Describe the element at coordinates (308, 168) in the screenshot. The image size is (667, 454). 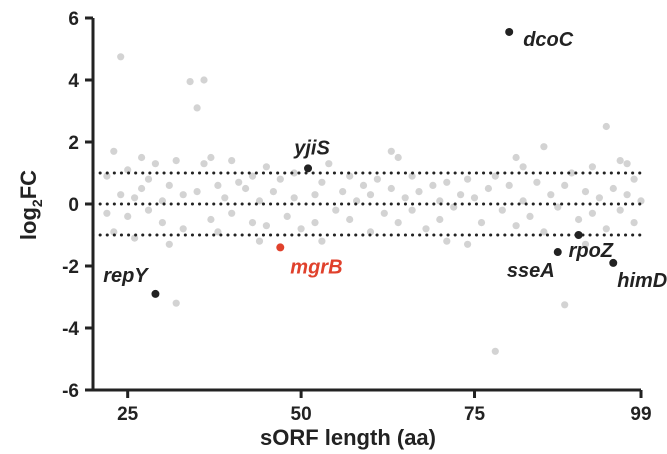
I see `point-yjiS` at that location.